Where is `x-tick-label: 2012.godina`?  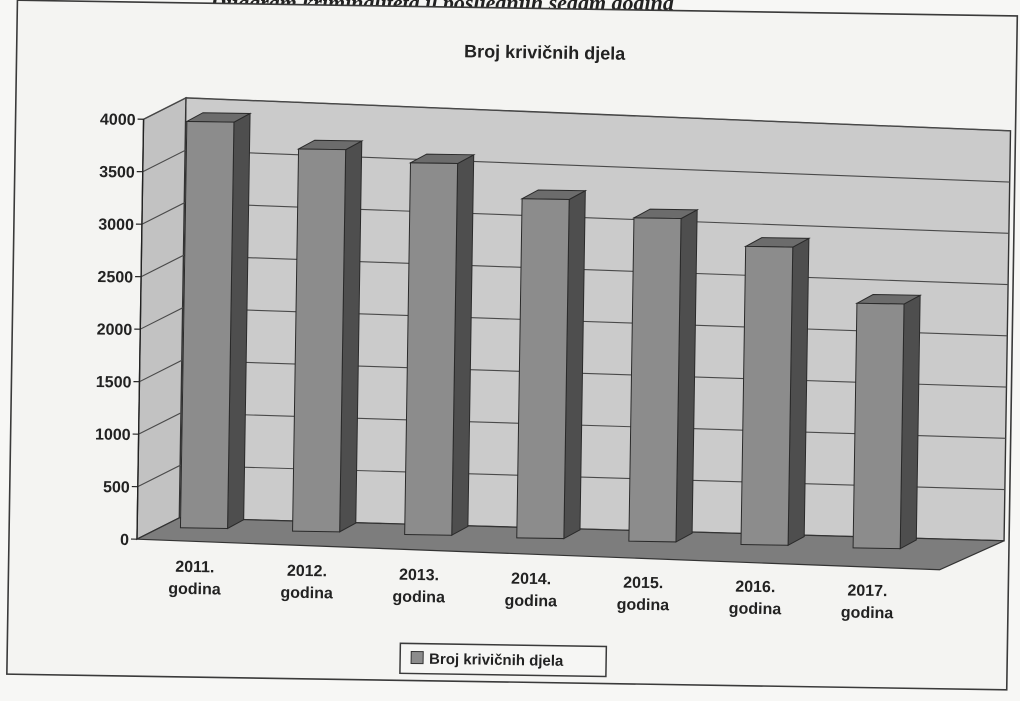
x-tick-label: 2012.godina is located at coordinates (306, 583).